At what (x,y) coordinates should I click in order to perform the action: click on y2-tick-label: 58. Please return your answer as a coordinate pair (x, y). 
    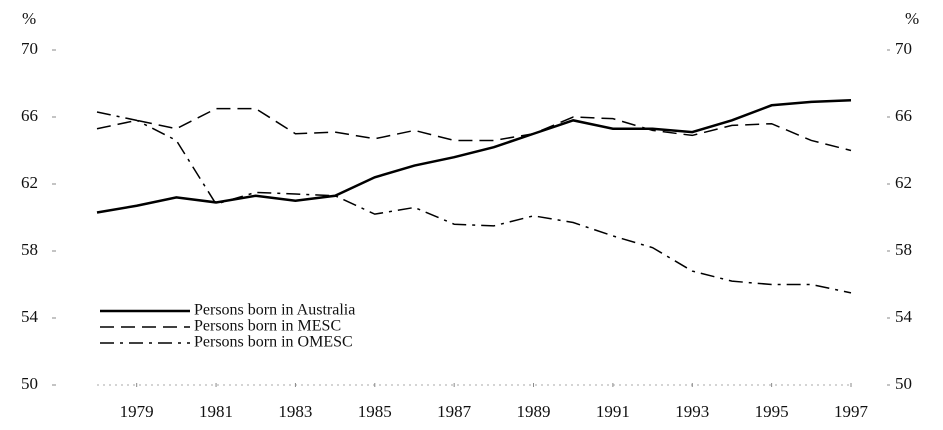
    Looking at the image, I should click on (903, 249).